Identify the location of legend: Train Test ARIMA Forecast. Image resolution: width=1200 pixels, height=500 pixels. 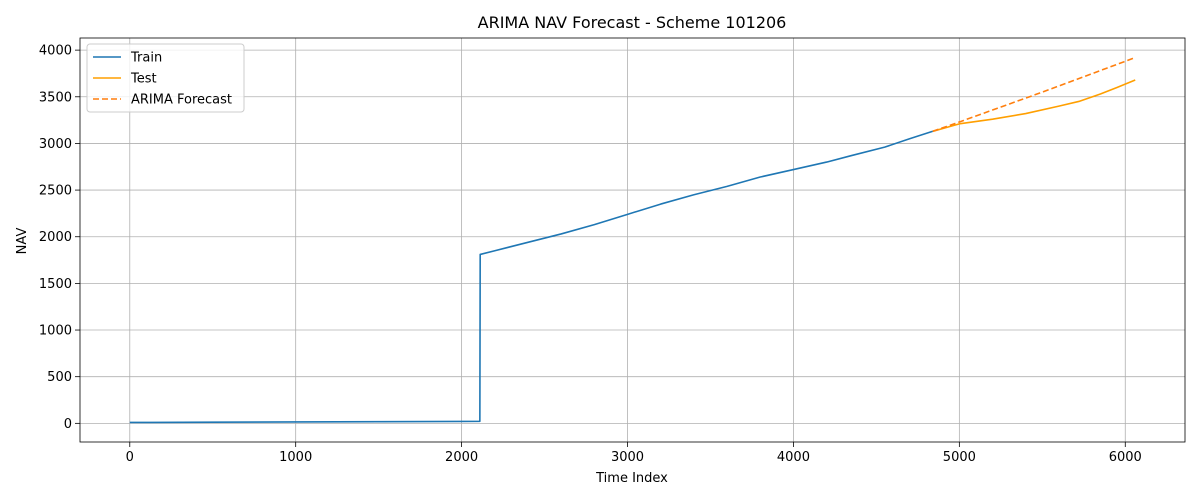
(165, 78).